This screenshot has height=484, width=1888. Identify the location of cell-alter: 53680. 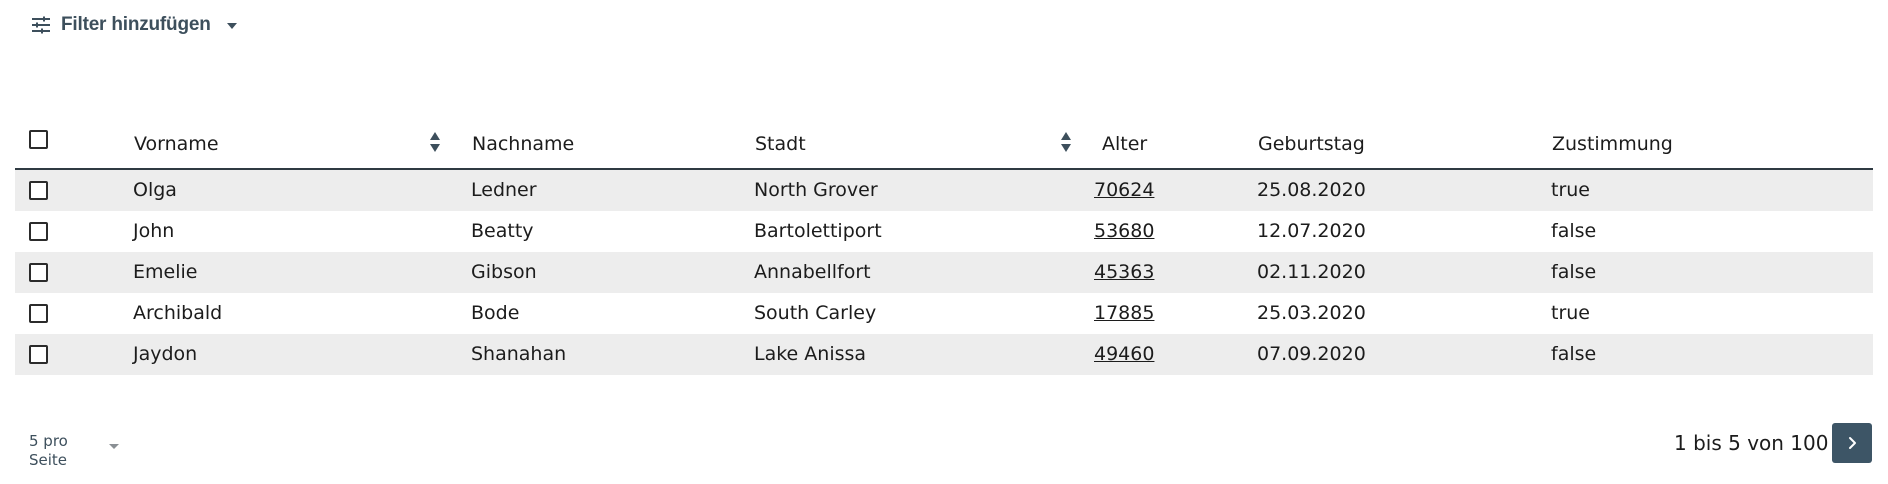
(1124, 231).